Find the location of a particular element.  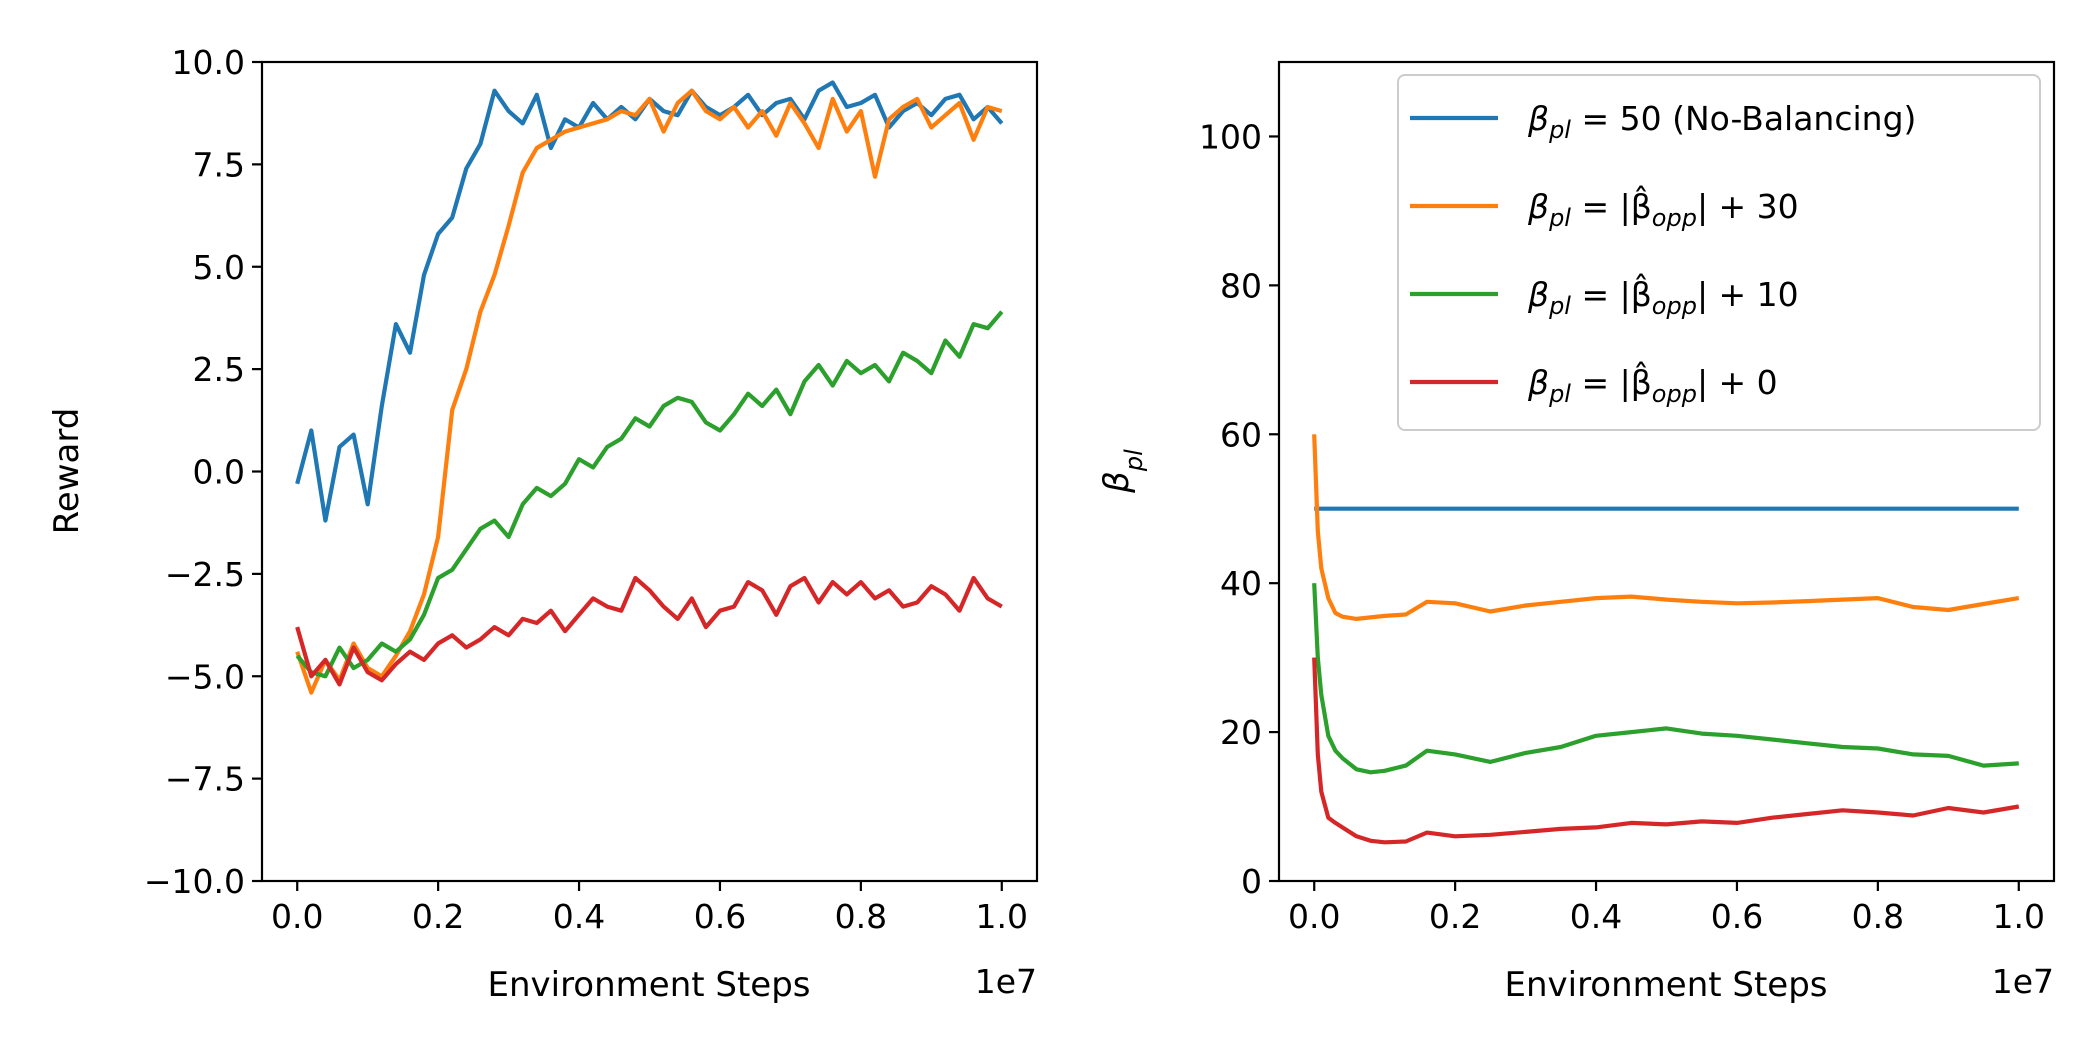

reward-y-ticks: −10.0 −7.5 −5.0 −2.5 0.0 2.5 5.0 7.5 10.0 is located at coordinates (203, 472).